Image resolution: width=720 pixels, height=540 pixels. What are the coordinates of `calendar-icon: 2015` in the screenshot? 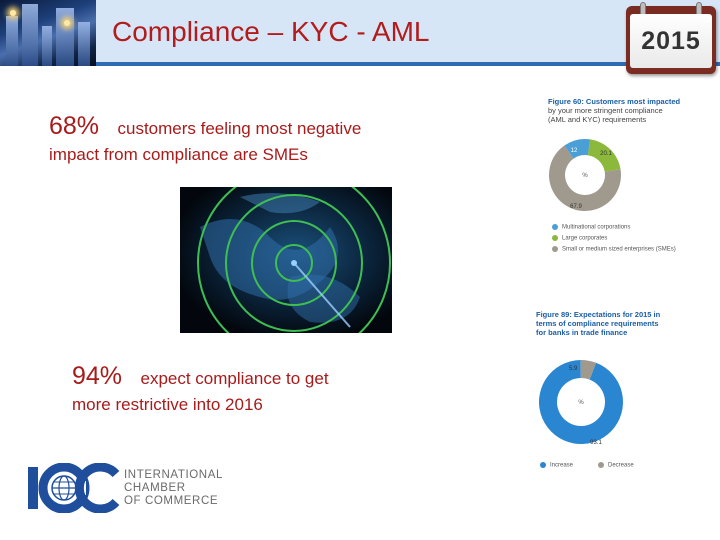 It's located at (671, 38).